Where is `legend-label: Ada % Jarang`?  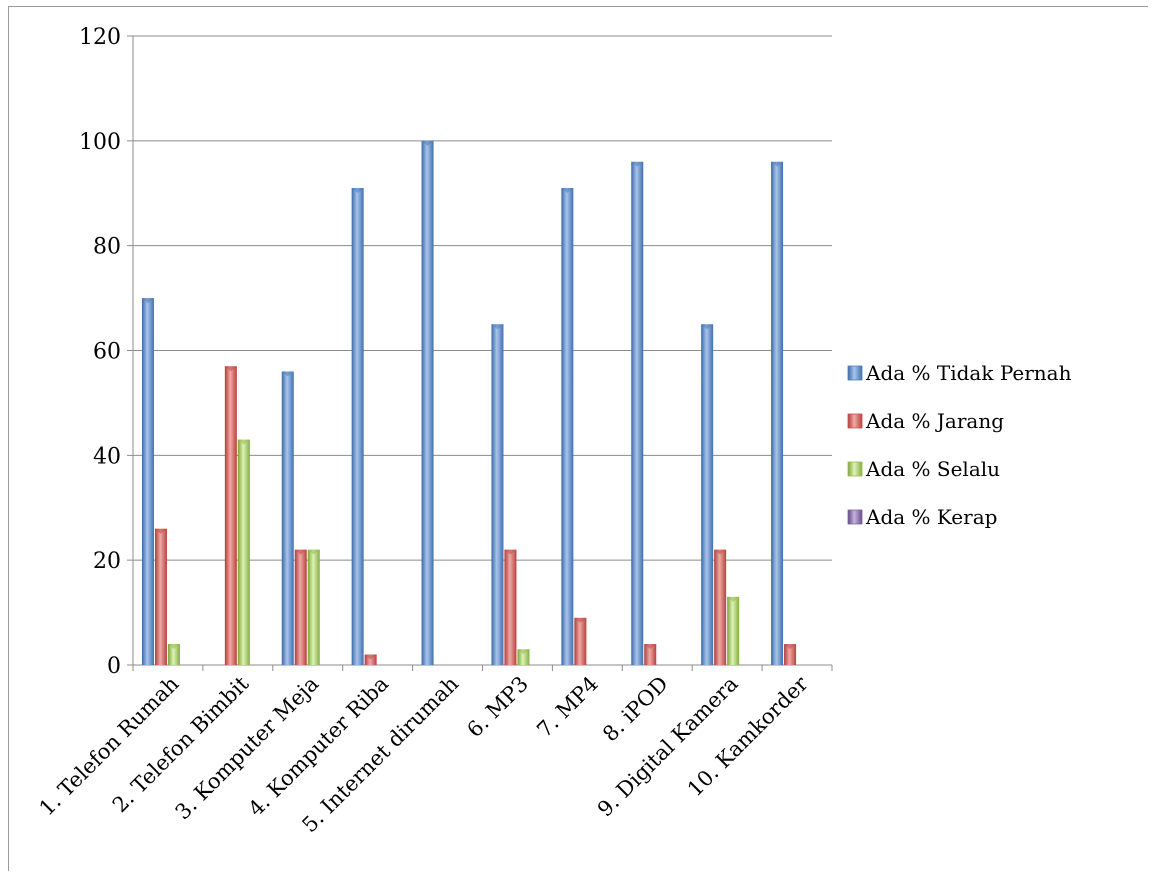
legend-label: Ada % Jarang is located at coordinates (934, 421).